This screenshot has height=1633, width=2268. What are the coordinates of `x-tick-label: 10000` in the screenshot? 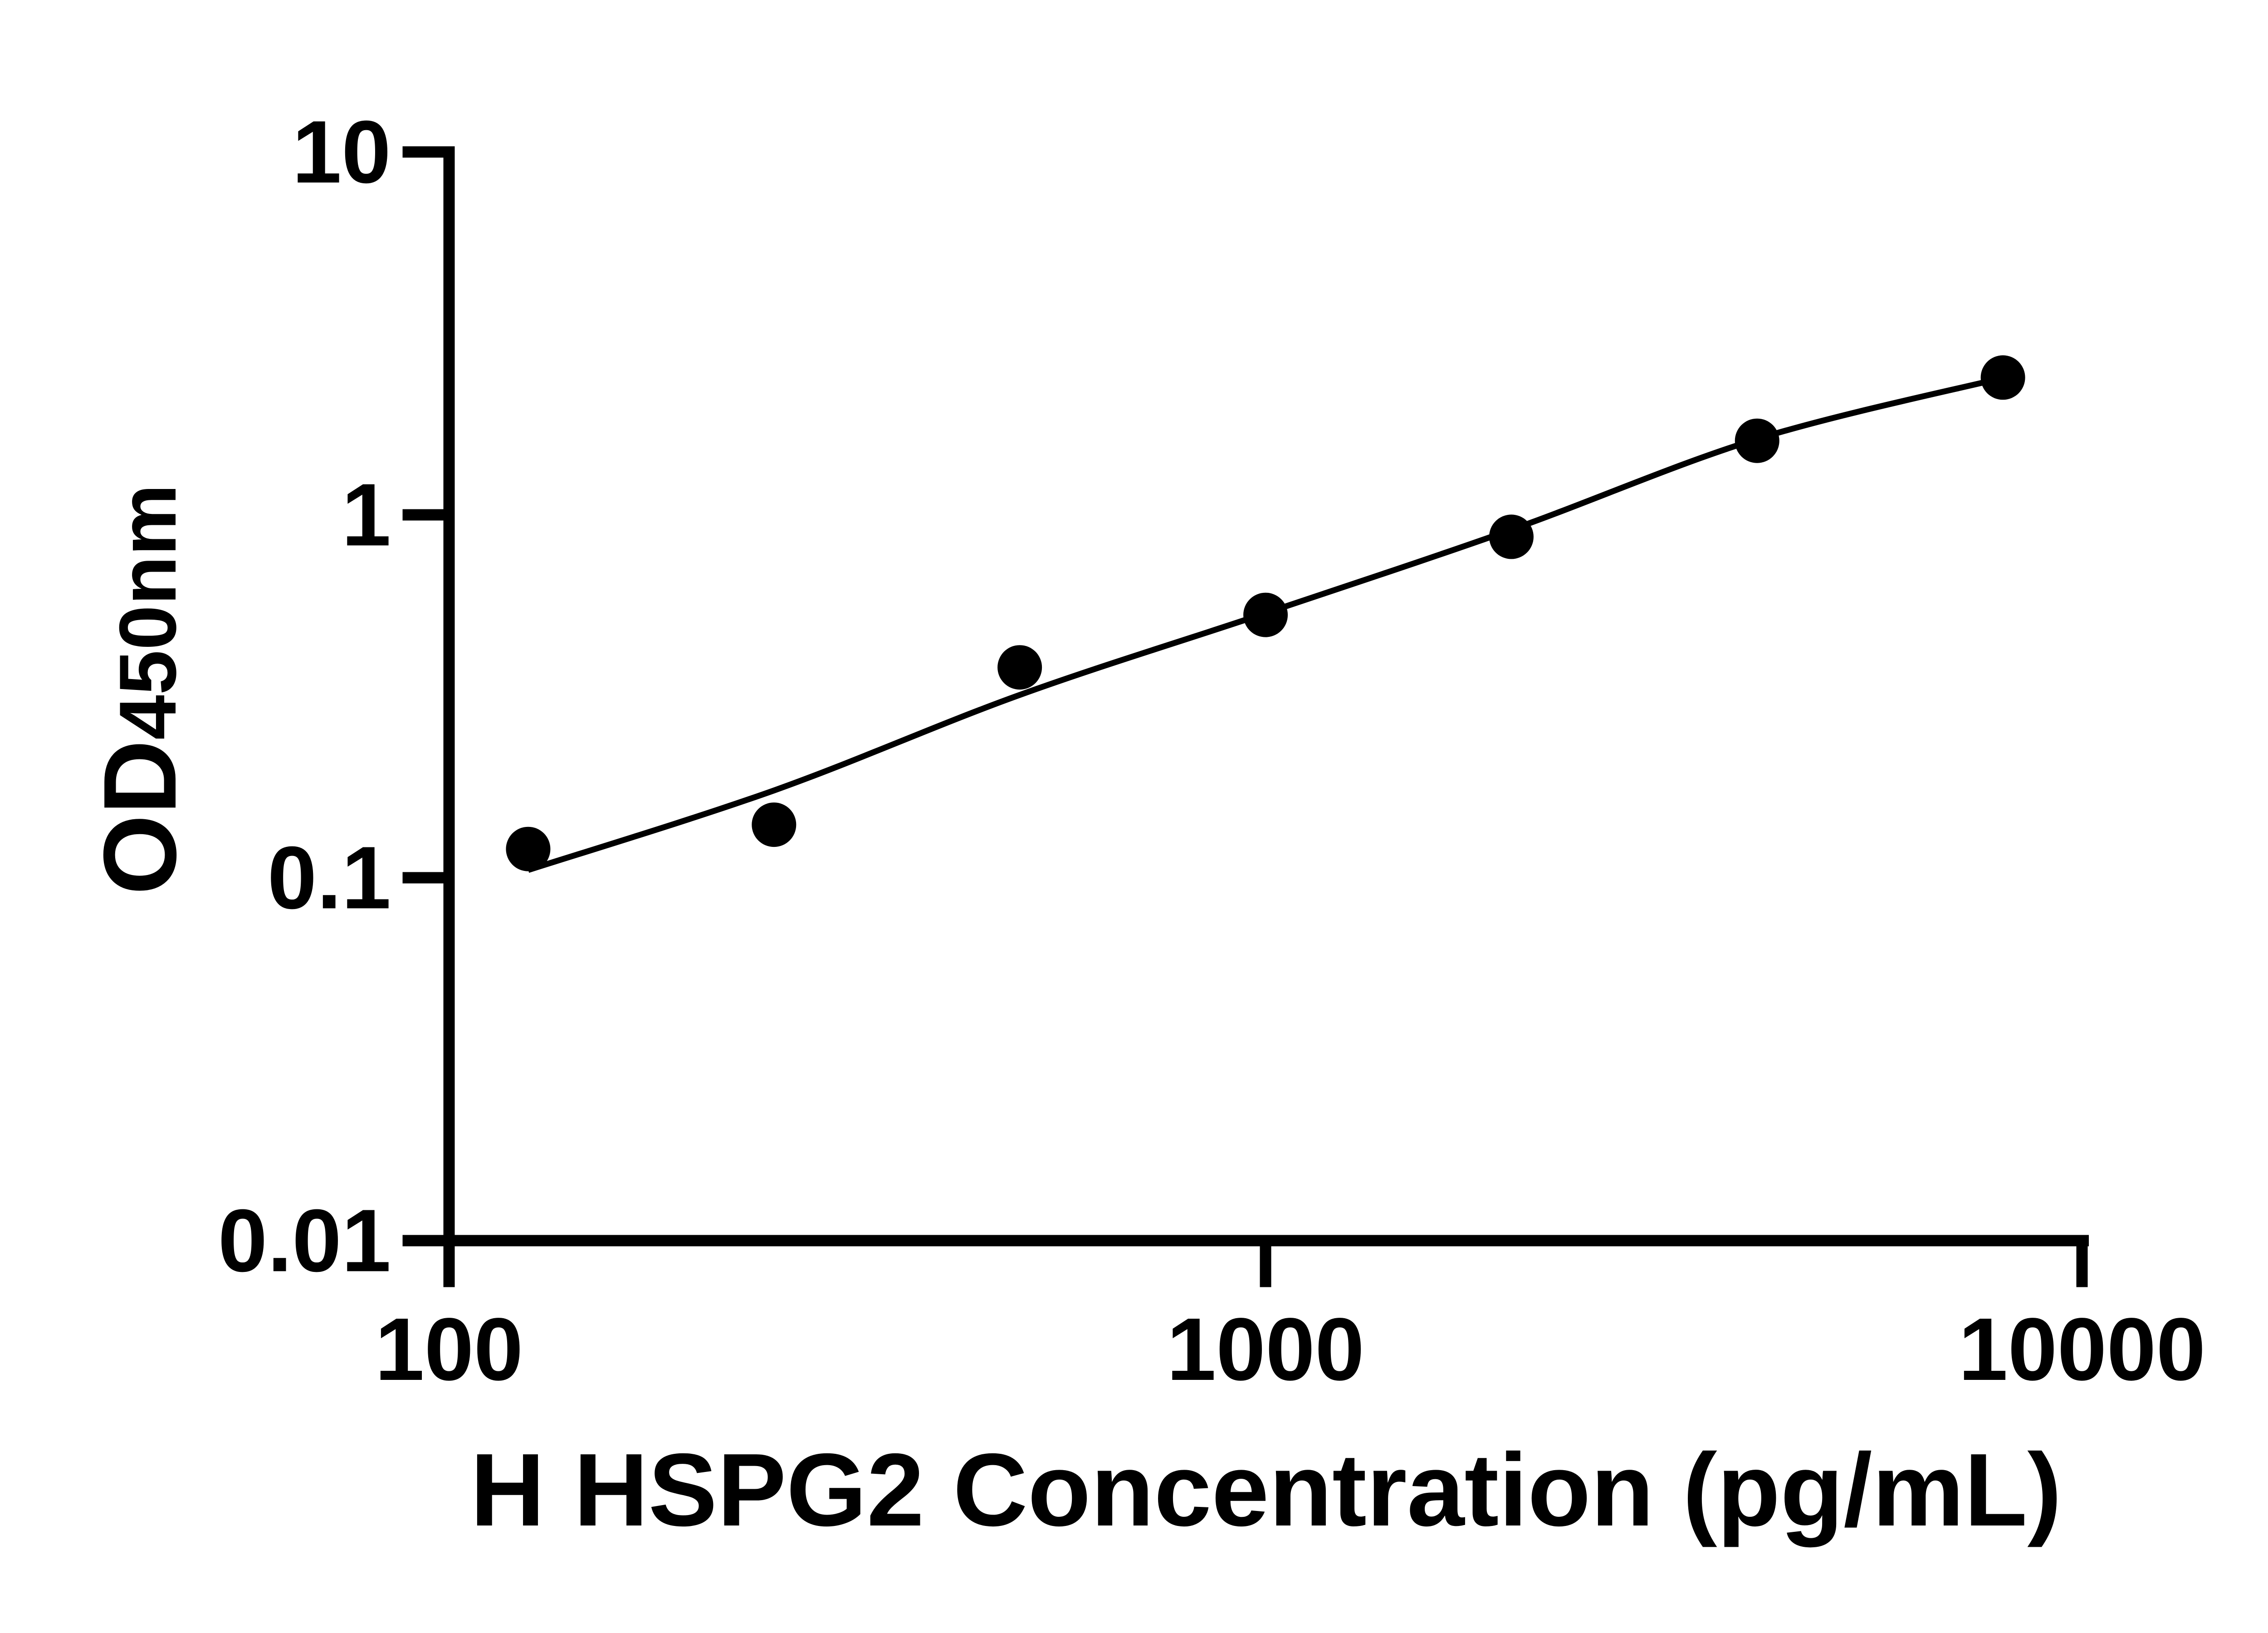 It's located at (2081, 1349).